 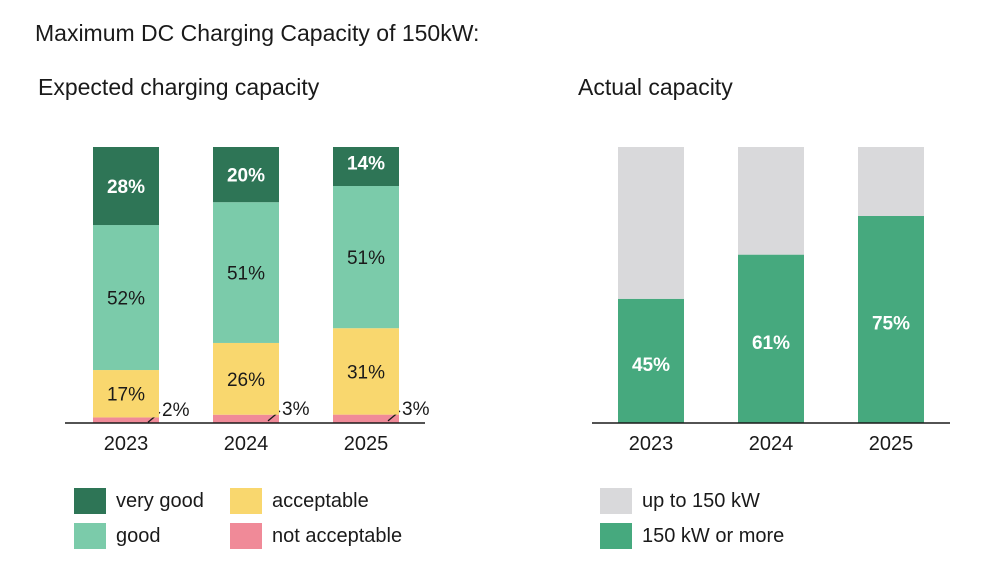 What do you see at coordinates (701, 500) in the screenshot?
I see `legend-label-up-to-150: up to 150 kW` at bounding box center [701, 500].